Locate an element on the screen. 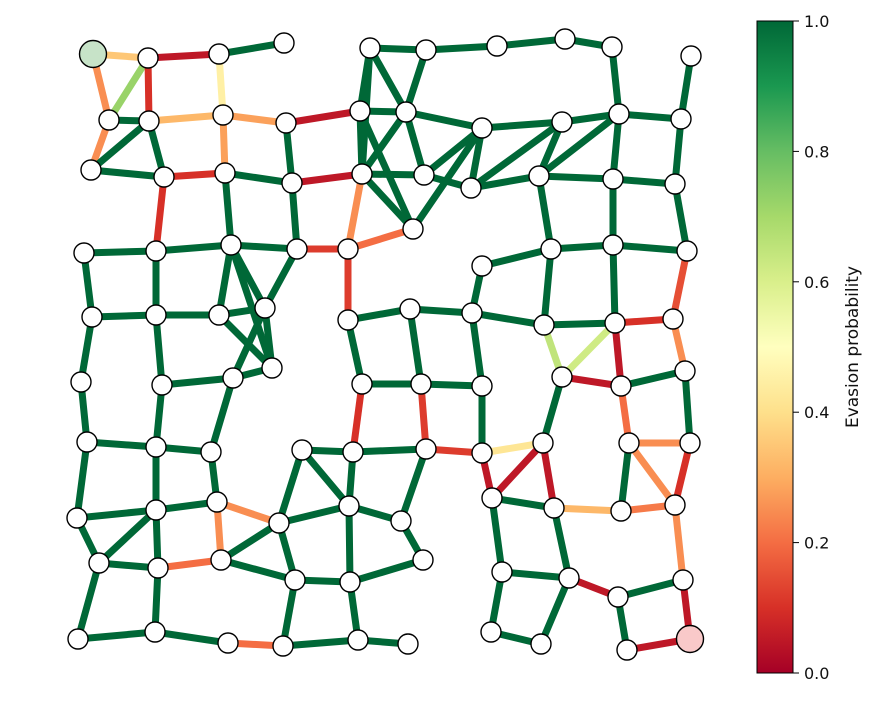 This screenshot has height=721, width=877. colorbar-tick-label: 0.4 is located at coordinates (816, 412).